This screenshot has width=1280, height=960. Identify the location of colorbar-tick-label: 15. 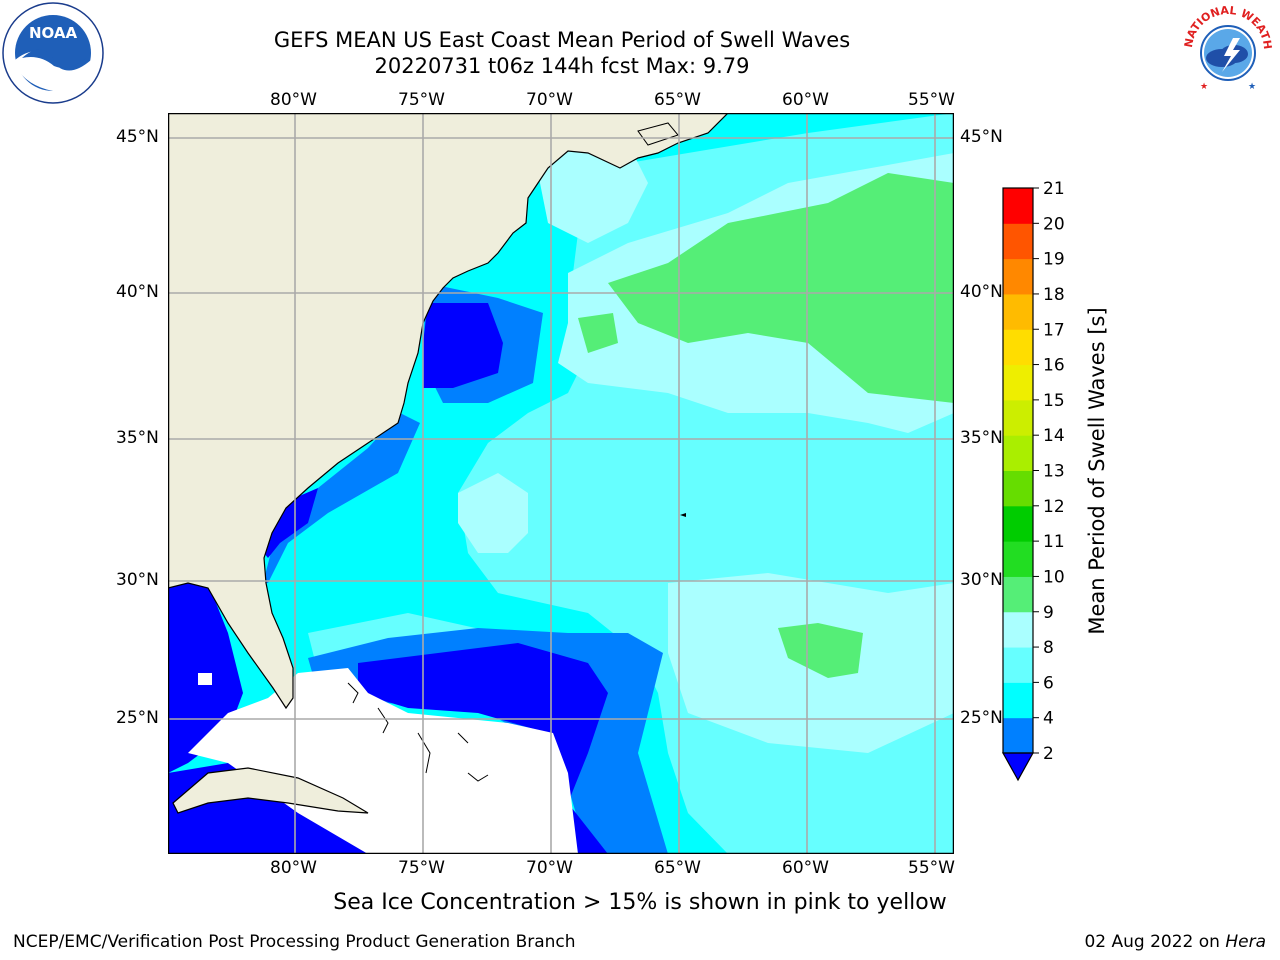
(1054, 401).